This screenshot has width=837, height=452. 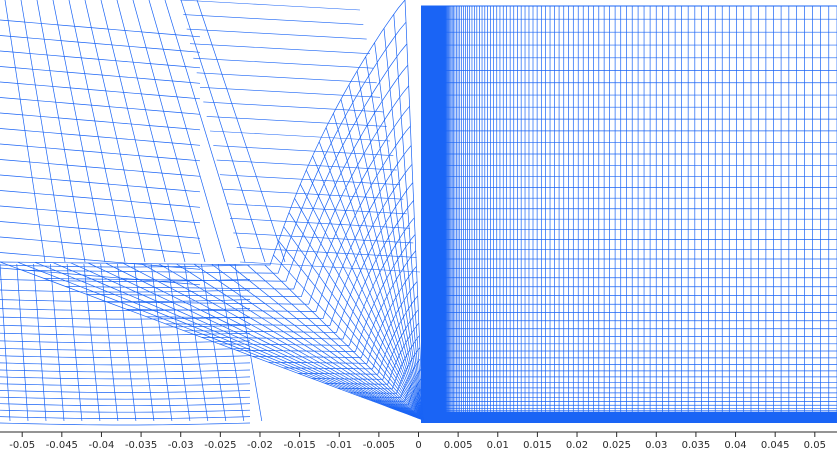 I want to click on axis-tick-label: 0.015, so click(x=537, y=445).